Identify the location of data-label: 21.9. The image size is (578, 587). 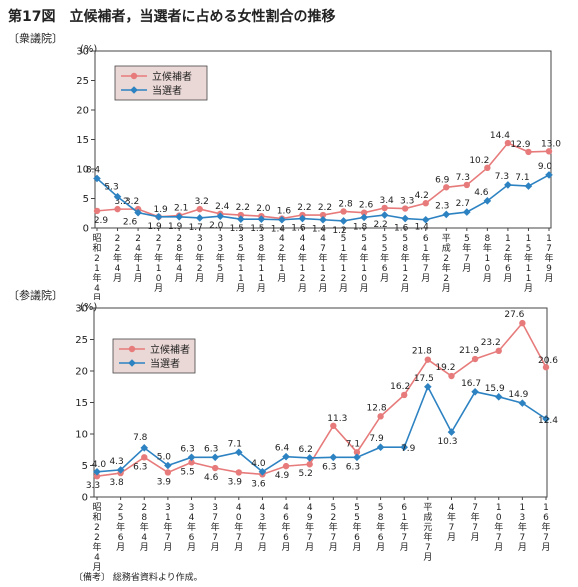
(469, 351).